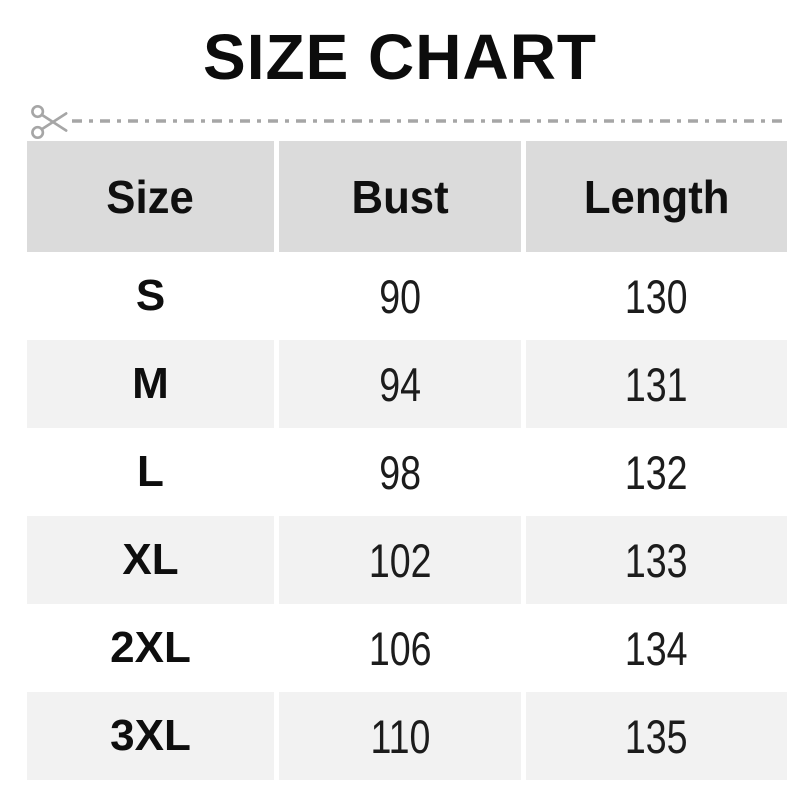 This screenshot has height=800, width=800. What do you see at coordinates (150, 648) in the screenshot?
I see `size-label-cell: 2XL` at bounding box center [150, 648].